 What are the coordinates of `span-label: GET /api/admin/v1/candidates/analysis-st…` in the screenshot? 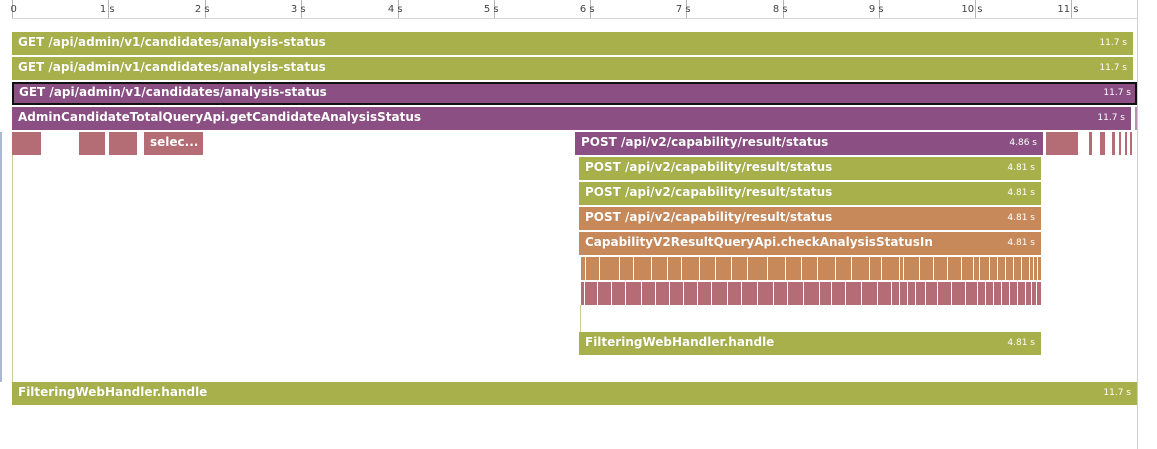 It's located at (173, 92).